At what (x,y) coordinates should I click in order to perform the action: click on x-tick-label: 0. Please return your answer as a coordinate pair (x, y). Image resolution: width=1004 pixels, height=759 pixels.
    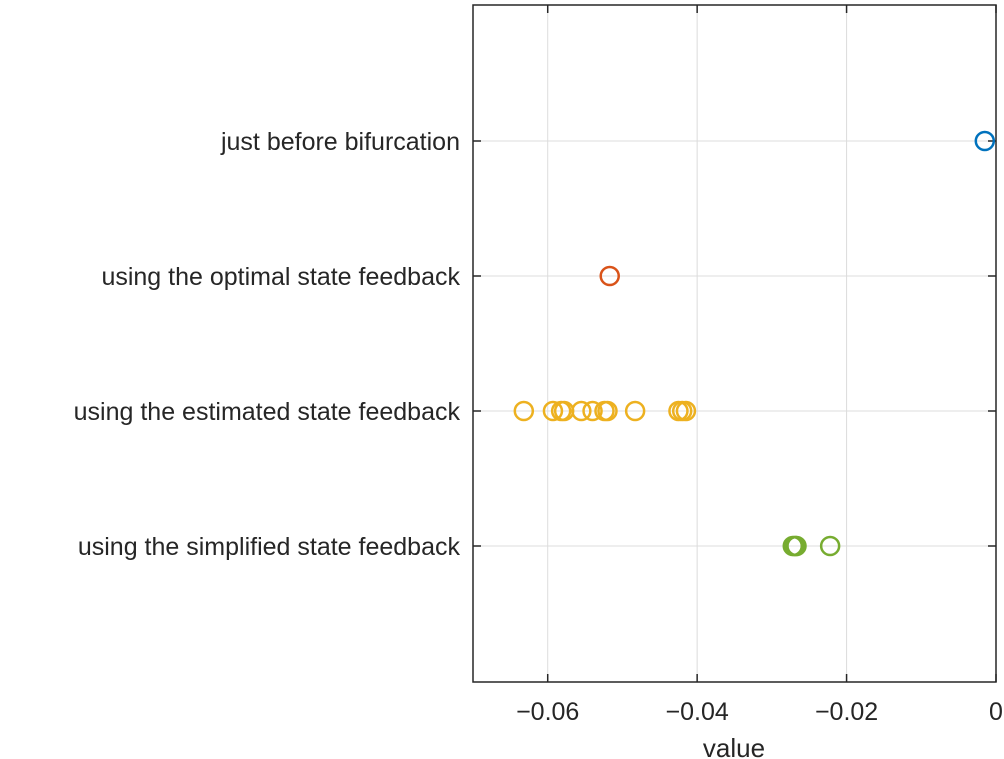
    Looking at the image, I should click on (996, 712).